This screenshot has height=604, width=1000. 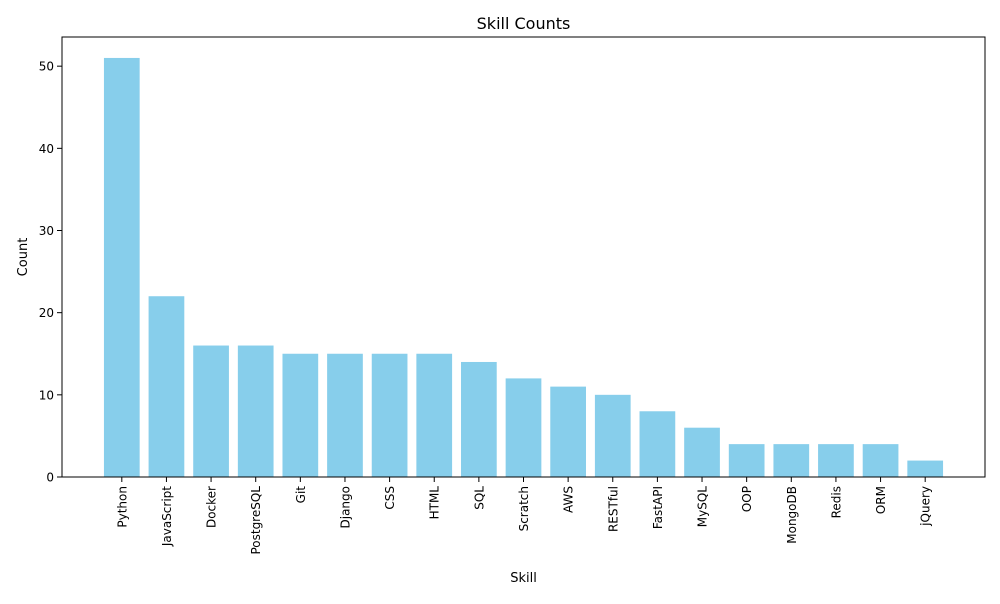 I want to click on x-tick-label-redis: Redis, so click(x=836, y=502).